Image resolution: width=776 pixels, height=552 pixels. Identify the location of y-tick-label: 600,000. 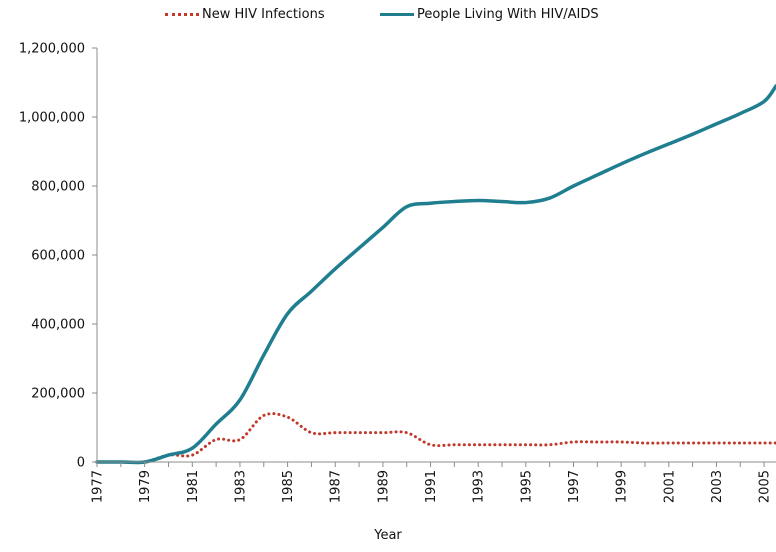
(58, 256).